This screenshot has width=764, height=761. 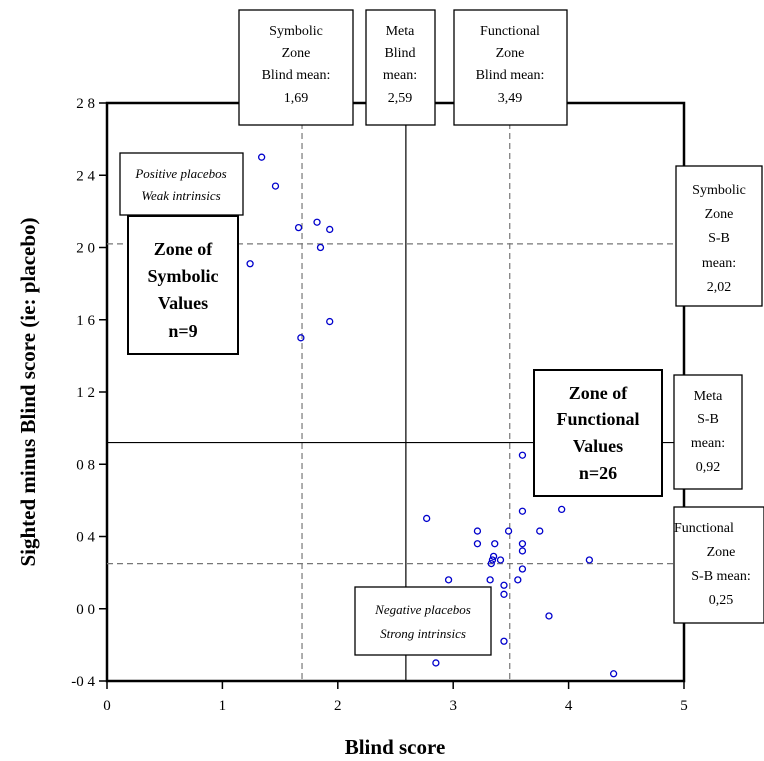 I want to click on x-tick-label: 0, so click(x=107, y=706).